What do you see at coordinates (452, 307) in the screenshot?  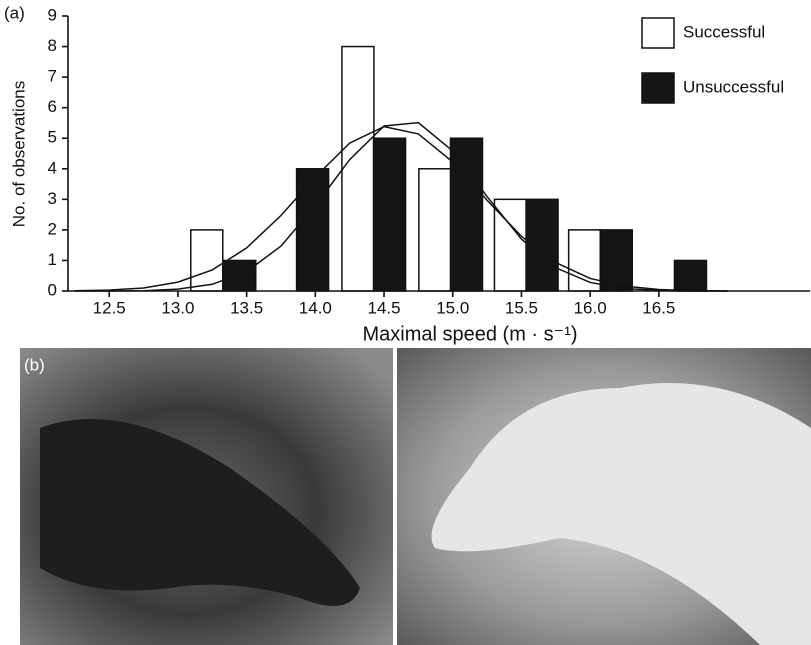 I see `x-tick-label: 15.0` at bounding box center [452, 307].